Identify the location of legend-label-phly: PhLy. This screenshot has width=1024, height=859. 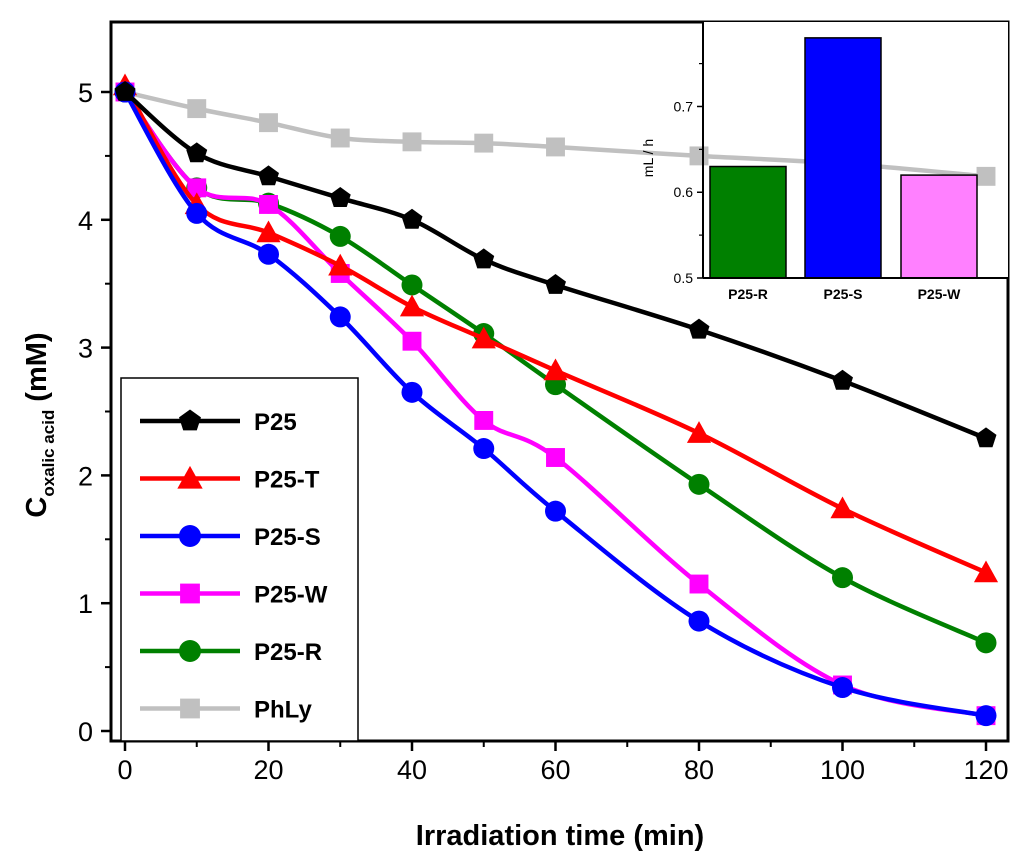
(283, 710).